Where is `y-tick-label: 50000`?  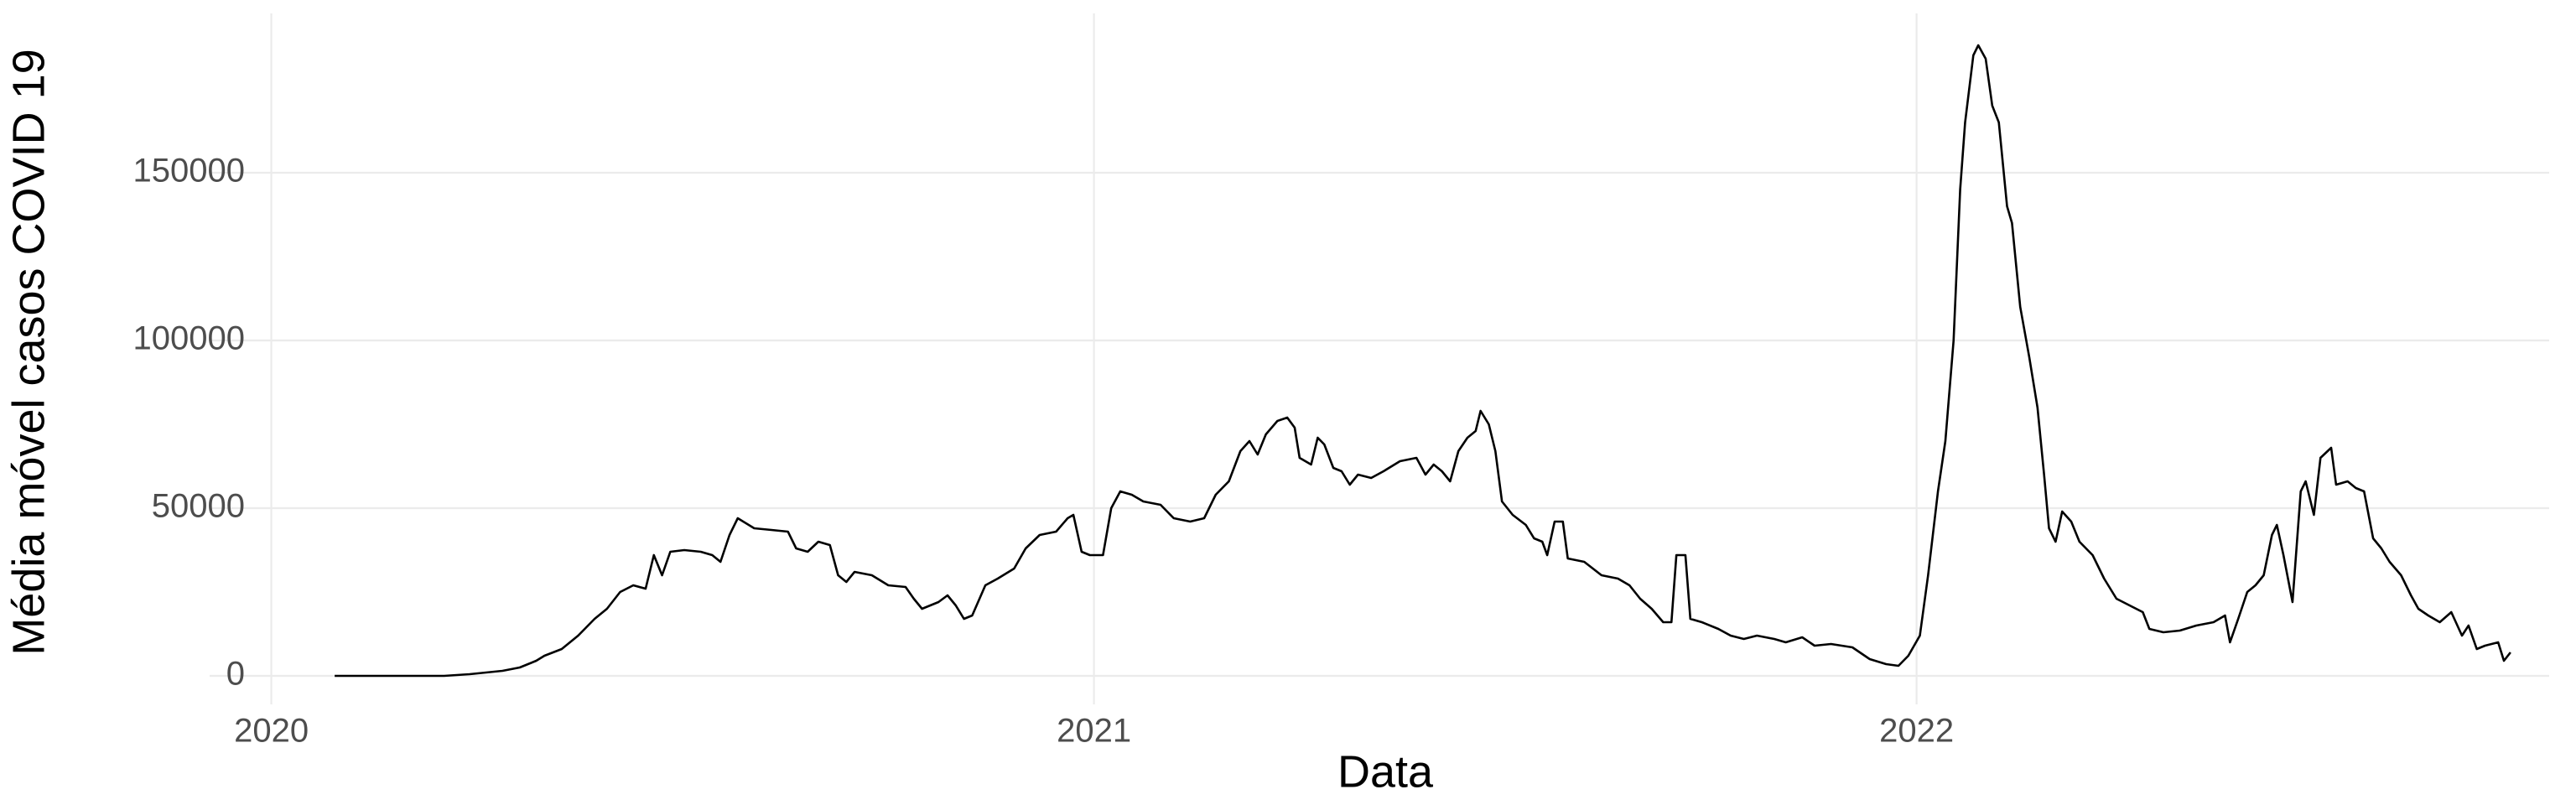 y-tick-label: 50000 is located at coordinates (198, 507).